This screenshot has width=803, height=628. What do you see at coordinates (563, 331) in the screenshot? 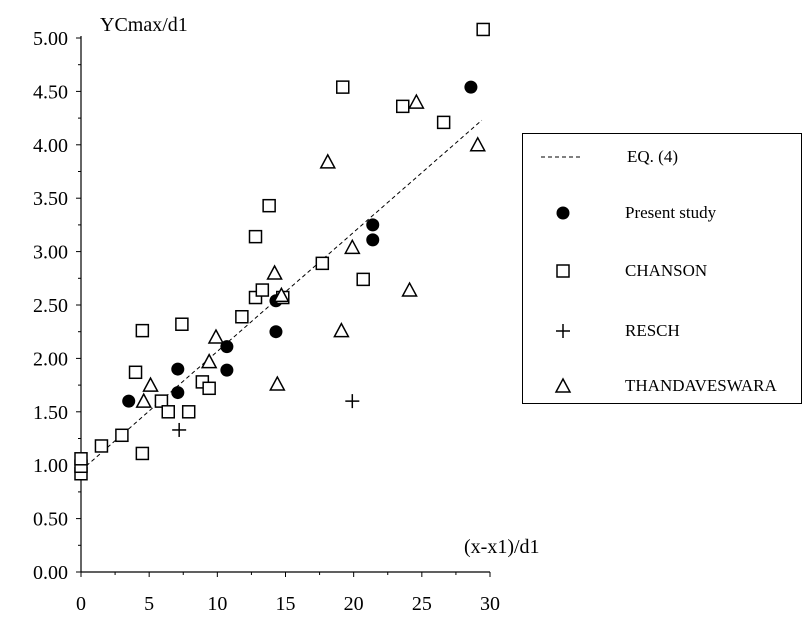
I see `plus-swatch` at bounding box center [563, 331].